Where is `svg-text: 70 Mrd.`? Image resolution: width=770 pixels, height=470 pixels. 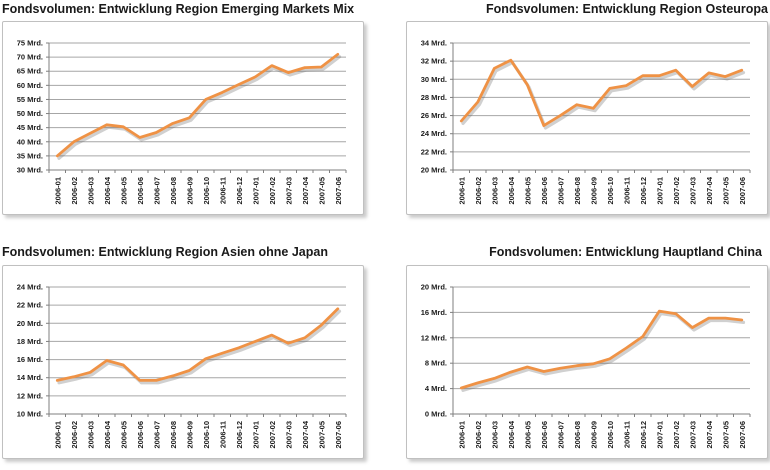 svg-text: 70 Mrd. is located at coordinates (30, 57).